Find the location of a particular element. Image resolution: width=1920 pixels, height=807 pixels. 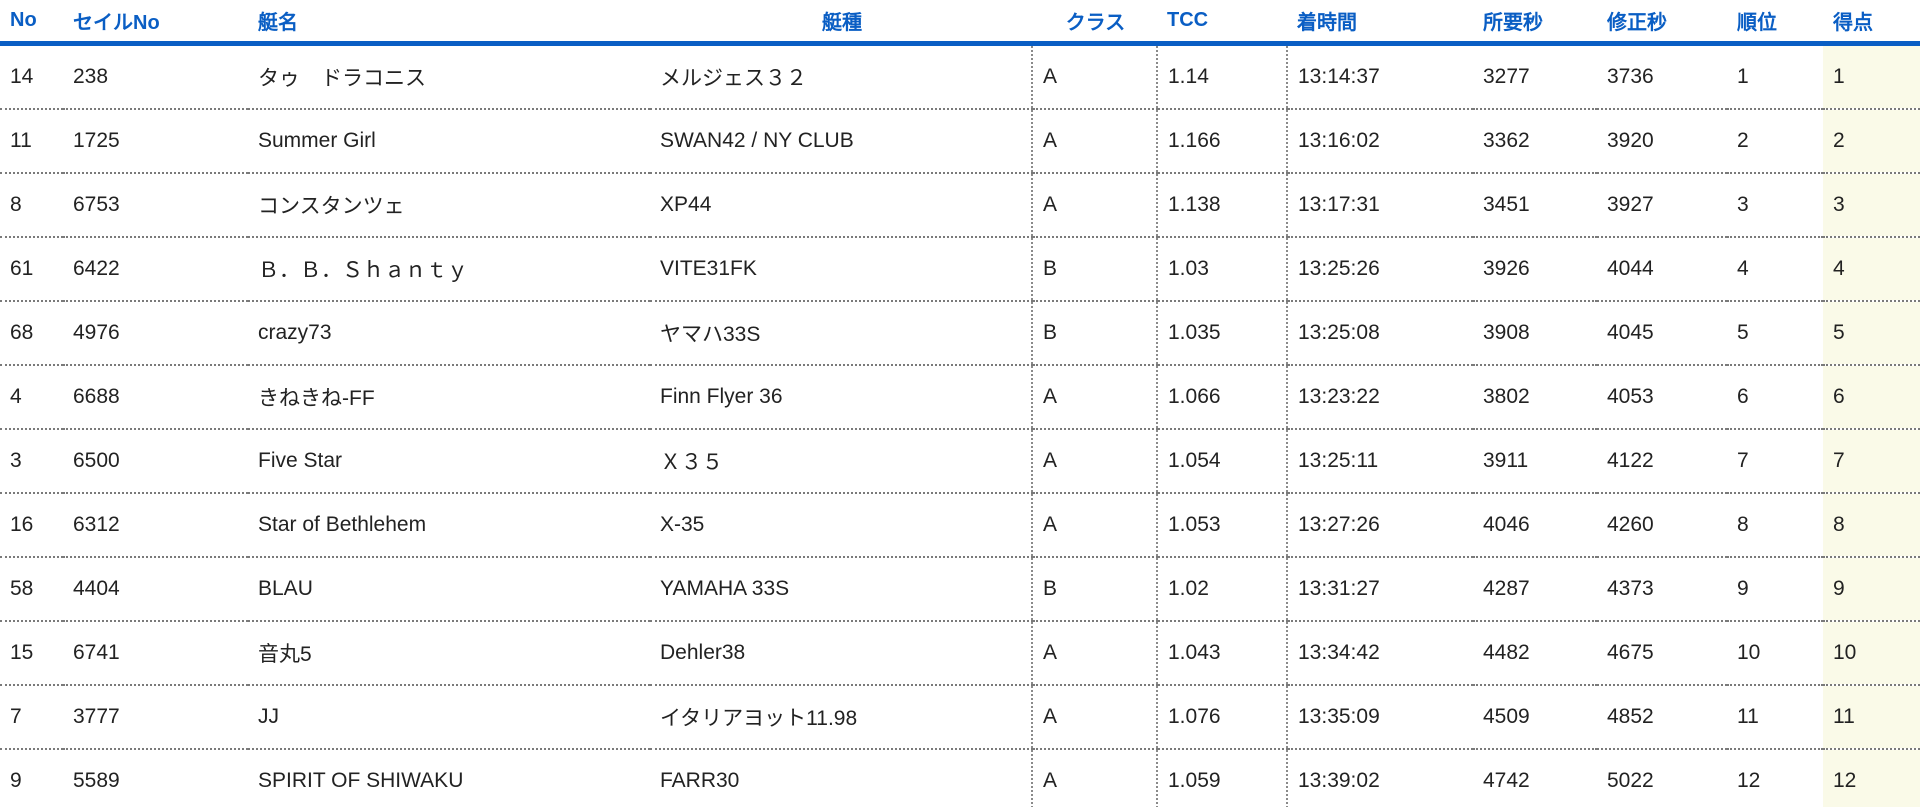

cell-tcc: 1.076 is located at coordinates (1221, 717).